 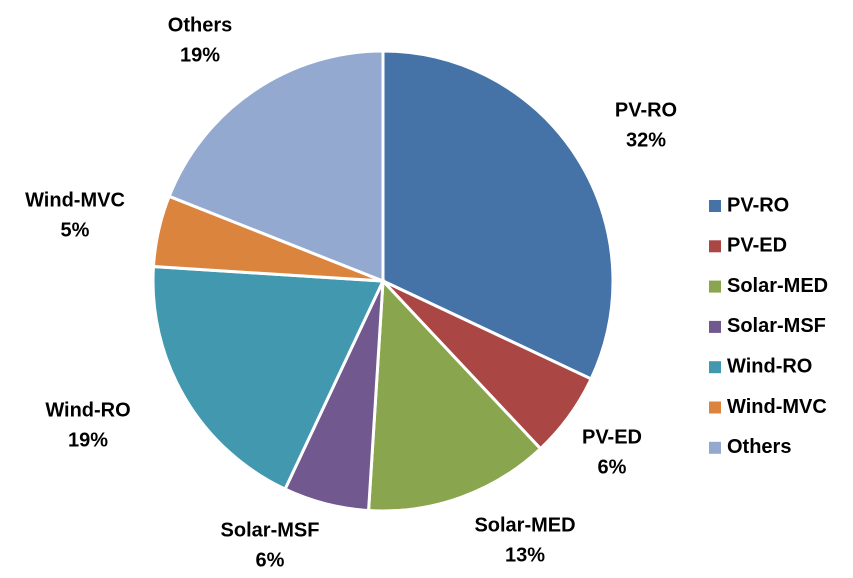 What do you see at coordinates (75, 200) in the screenshot?
I see `slice-label-name: Wind-MVC` at bounding box center [75, 200].